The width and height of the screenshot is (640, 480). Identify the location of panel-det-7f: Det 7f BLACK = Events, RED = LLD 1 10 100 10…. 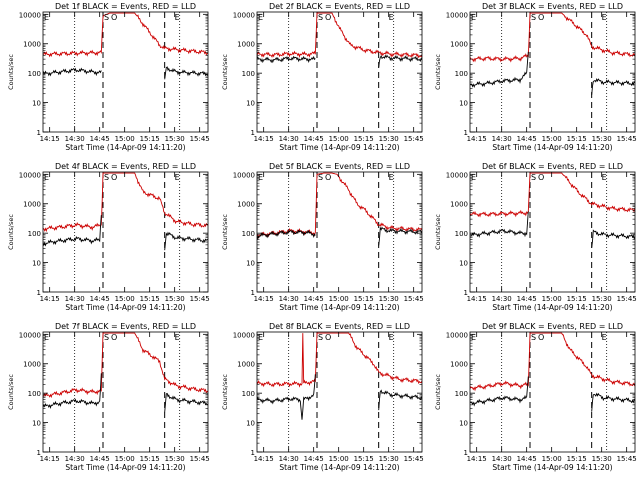
(108, 397).